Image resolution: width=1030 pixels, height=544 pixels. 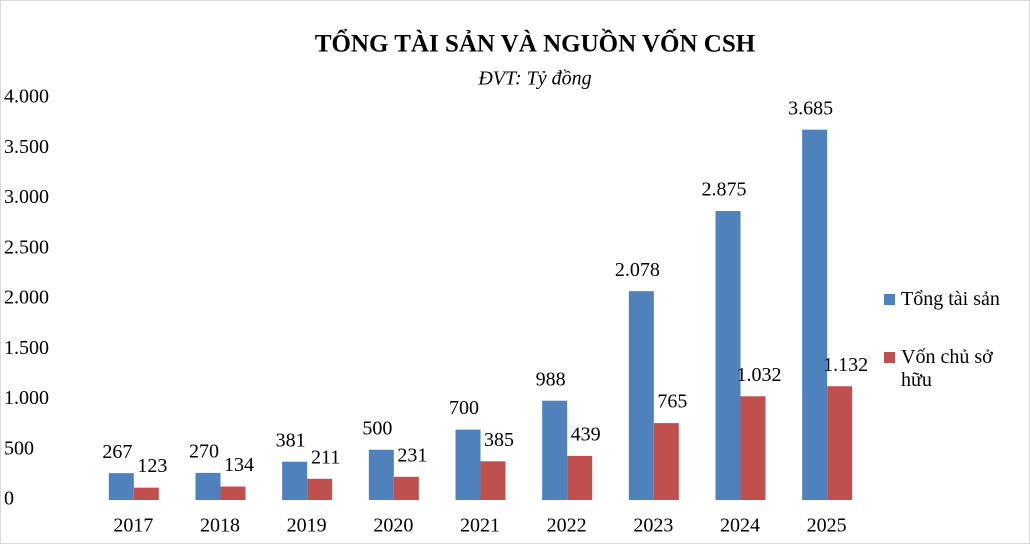 I want to click on legend-item: Tổng tài sản, so click(x=954, y=299).